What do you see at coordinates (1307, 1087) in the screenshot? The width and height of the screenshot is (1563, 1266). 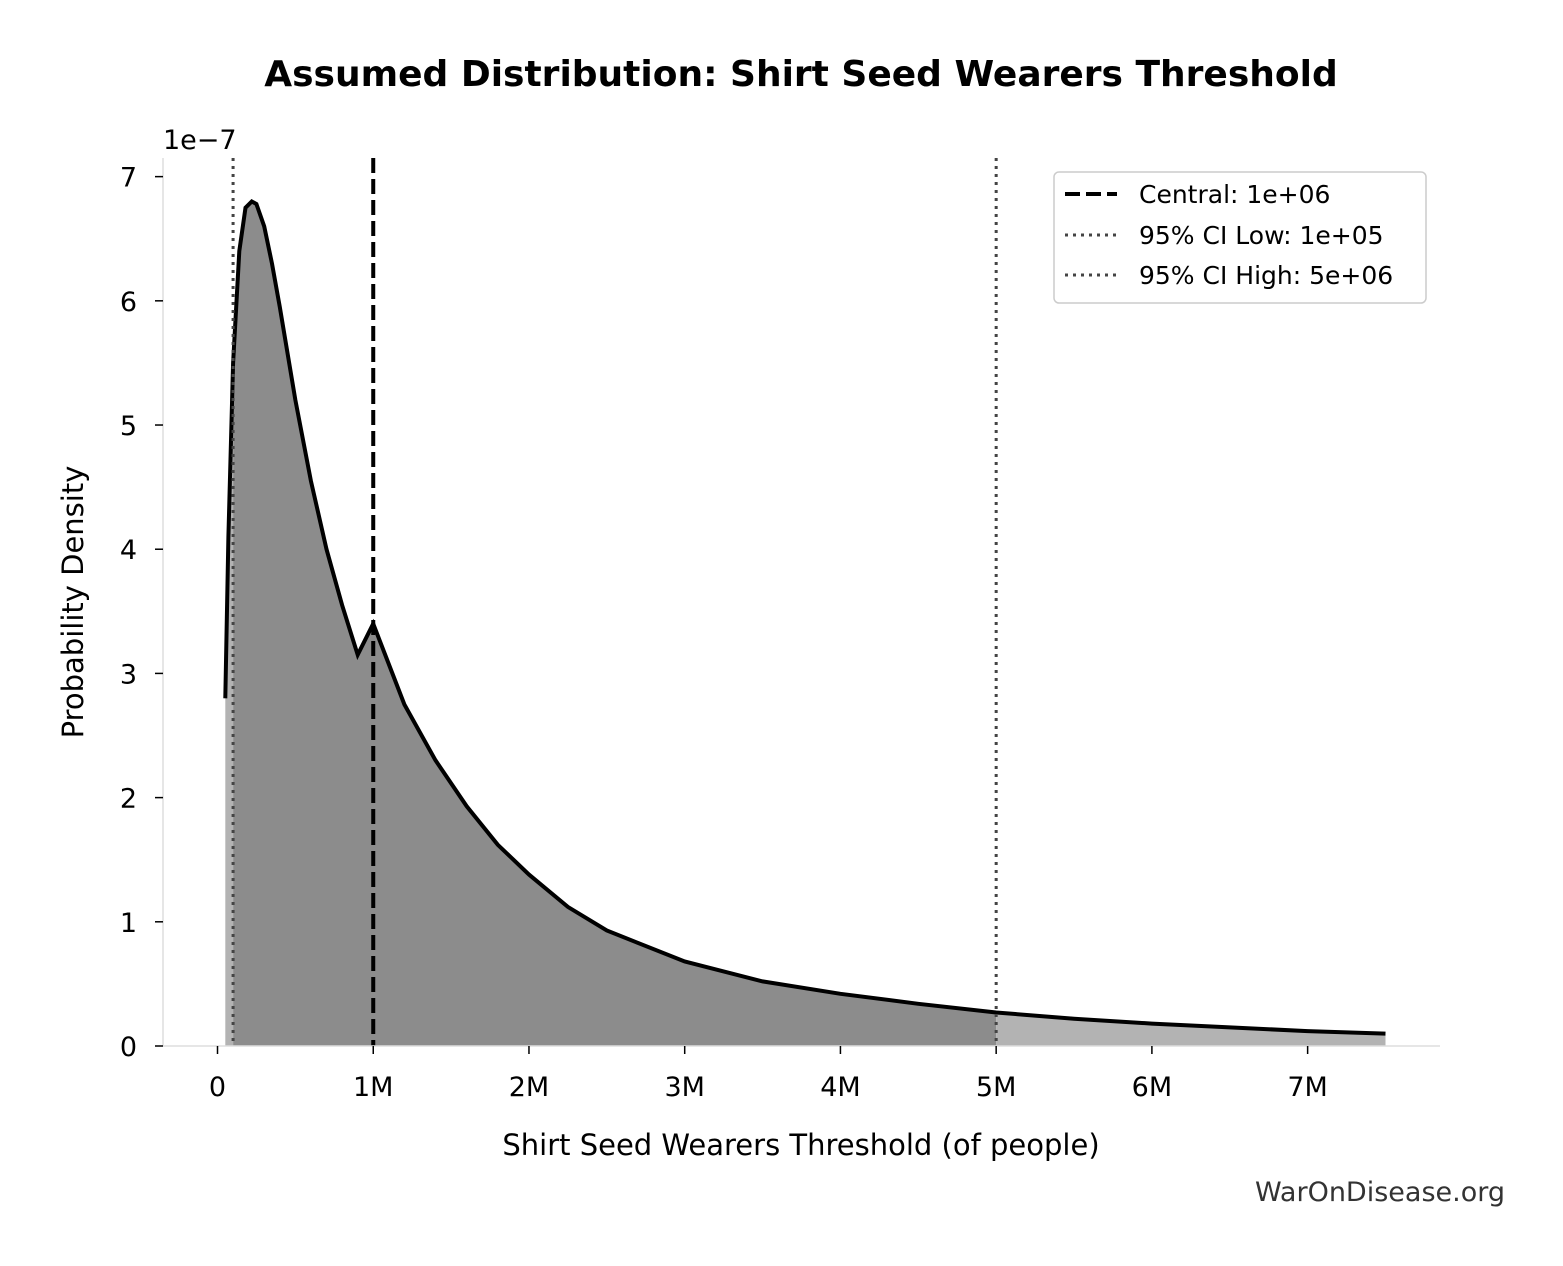 I see `x-tick-label: 7M` at bounding box center [1307, 1087].